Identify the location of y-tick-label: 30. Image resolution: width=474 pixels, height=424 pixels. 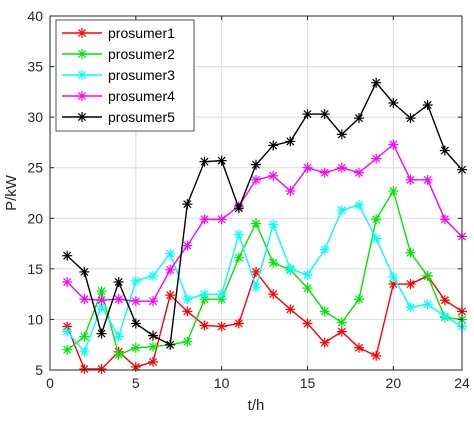
(35, 117).